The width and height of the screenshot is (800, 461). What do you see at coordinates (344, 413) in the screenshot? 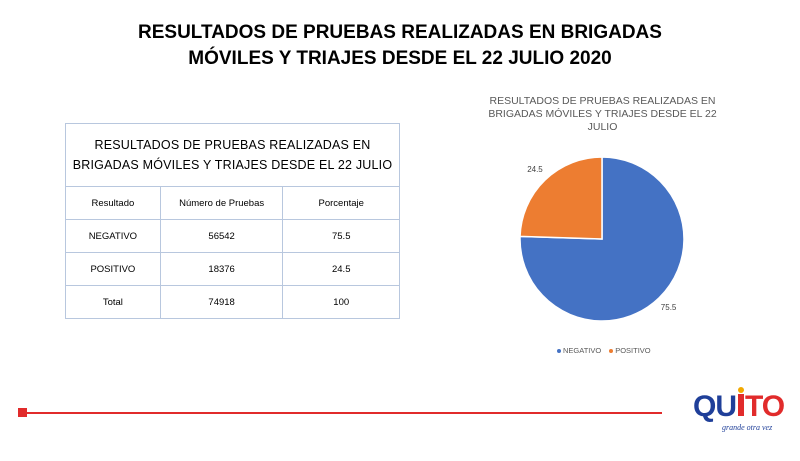
I see `footer-rule-line` at bounding box center [344, 413].